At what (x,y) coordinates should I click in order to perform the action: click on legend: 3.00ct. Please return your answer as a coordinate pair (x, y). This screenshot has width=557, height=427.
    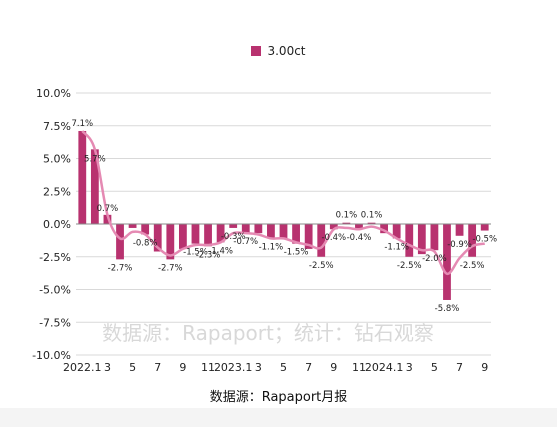
    Looking at the image, I should click on (278, 51).